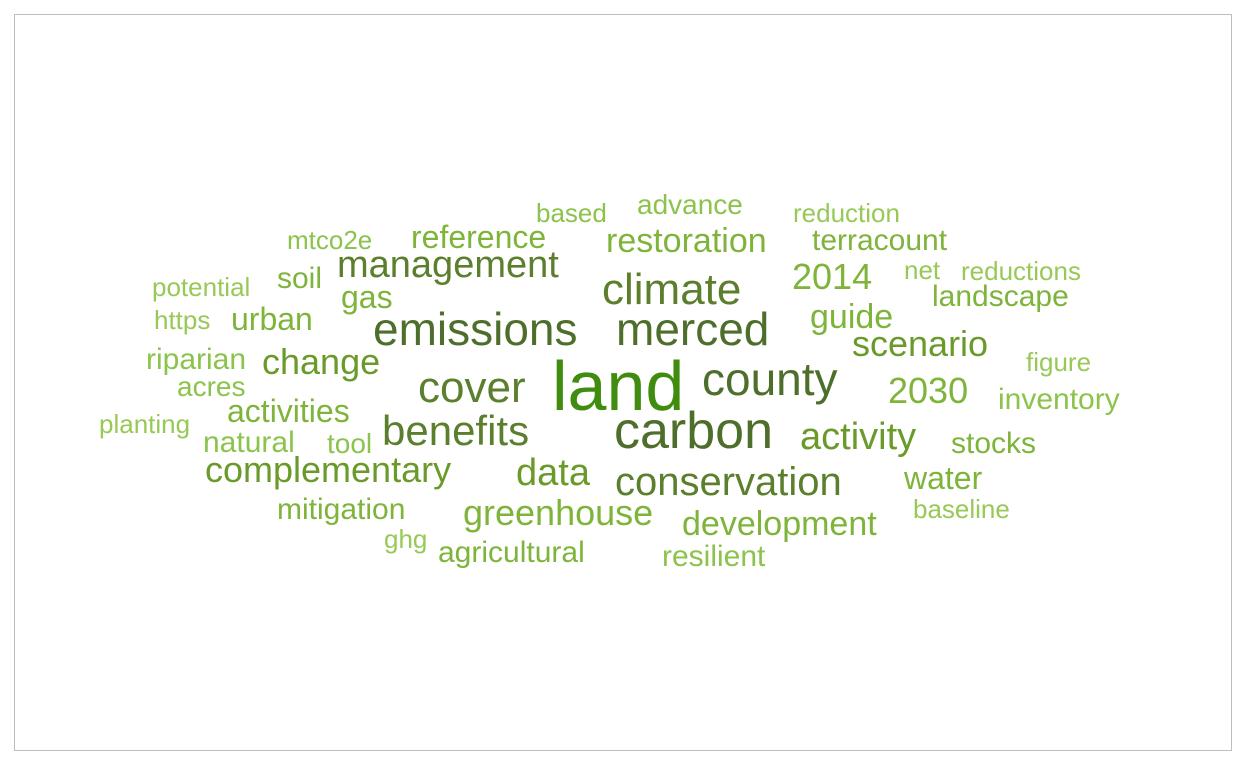 Image resolution: width=1248 pixels, height=768 pixels. I want to click on word-ghg: ghg, so click(406, 539).